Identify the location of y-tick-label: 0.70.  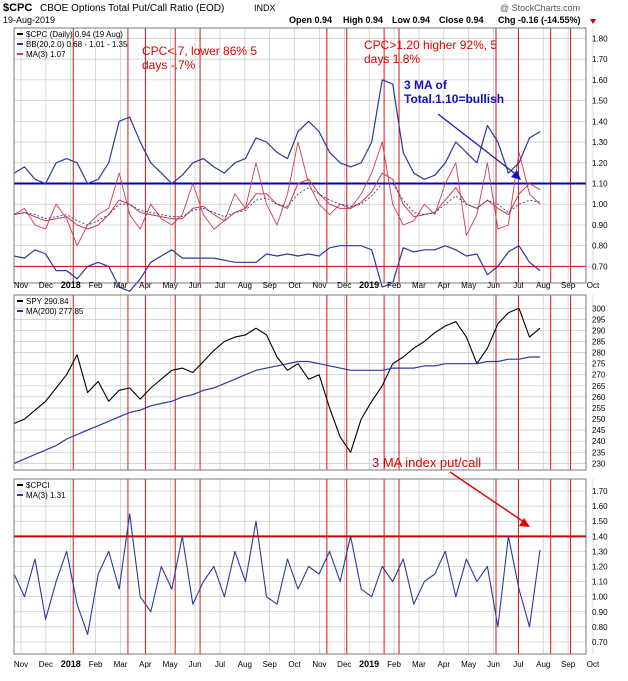
(600, 266).